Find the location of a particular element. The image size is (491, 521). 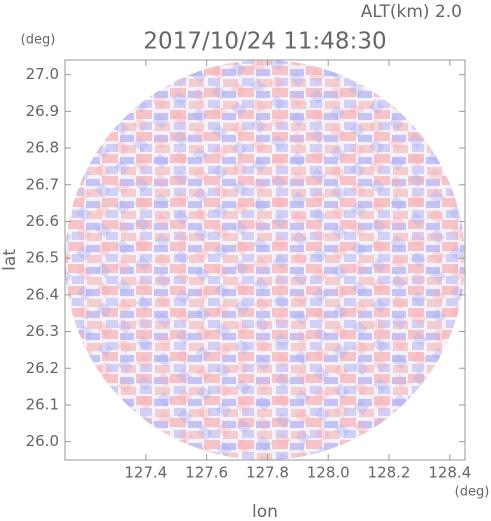

x-unit: (deg) is located at coordinates (472, 492).